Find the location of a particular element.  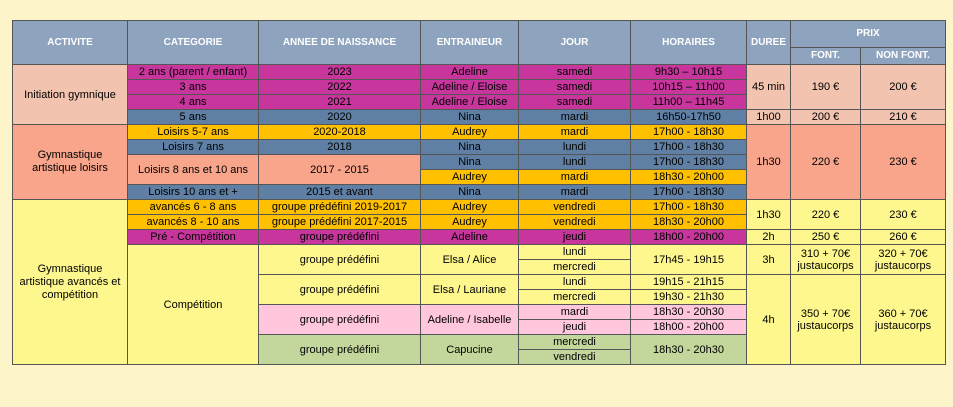

header-cell: JOUR is located at coordinates (574, 42).